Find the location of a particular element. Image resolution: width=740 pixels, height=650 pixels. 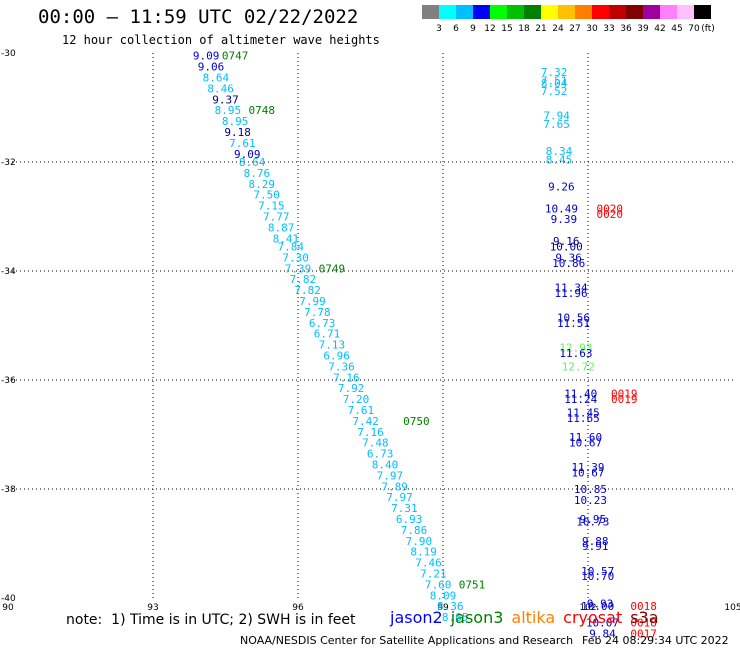

wave-height-label: 9.88 is located at coordinates (595, 541).